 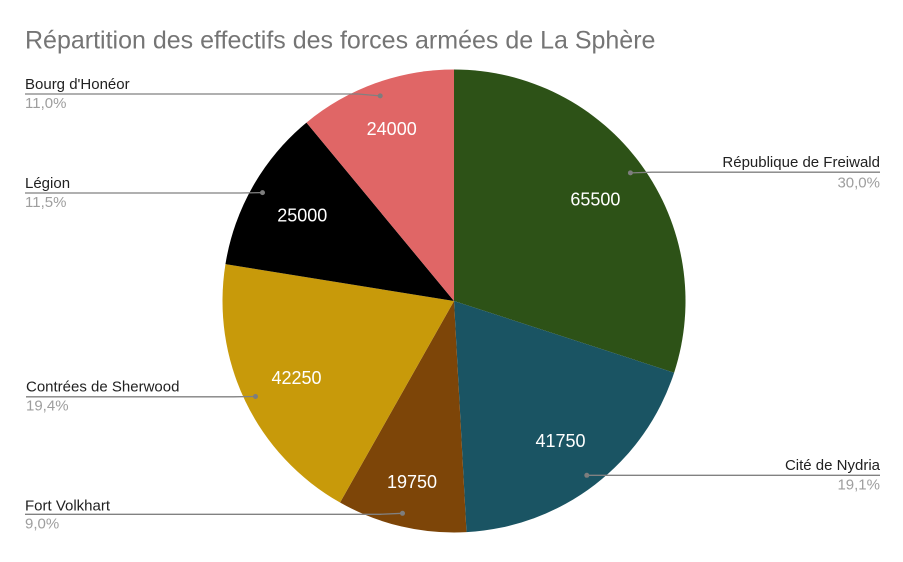 I want to click on svg-text: Fort Volkhart, so click(x=68, y=506).